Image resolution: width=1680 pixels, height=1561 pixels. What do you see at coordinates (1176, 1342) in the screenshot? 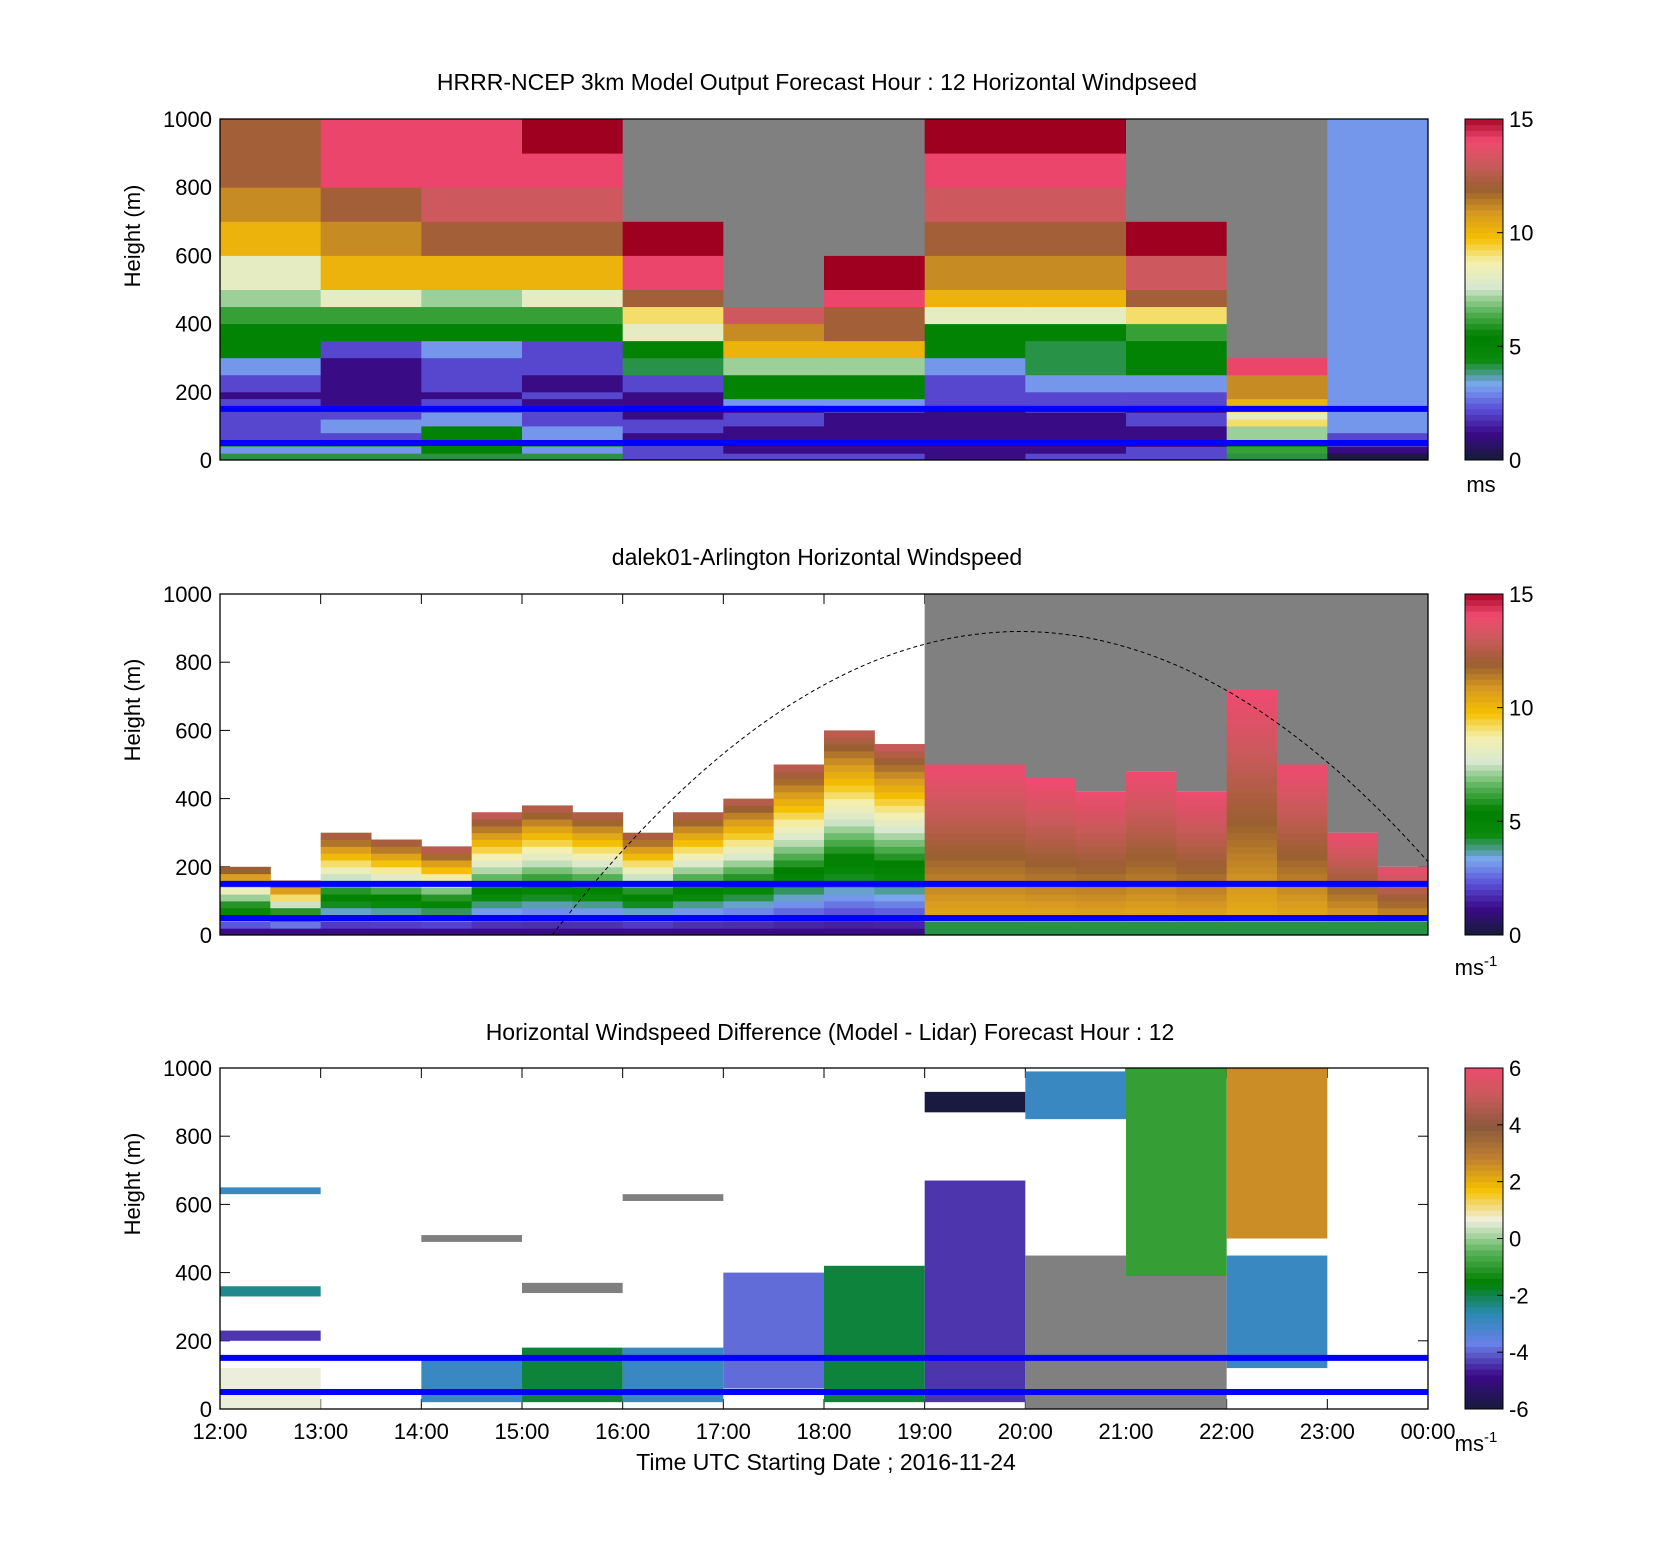
I see `difference-cell` at bounding box center [1176, 1342].